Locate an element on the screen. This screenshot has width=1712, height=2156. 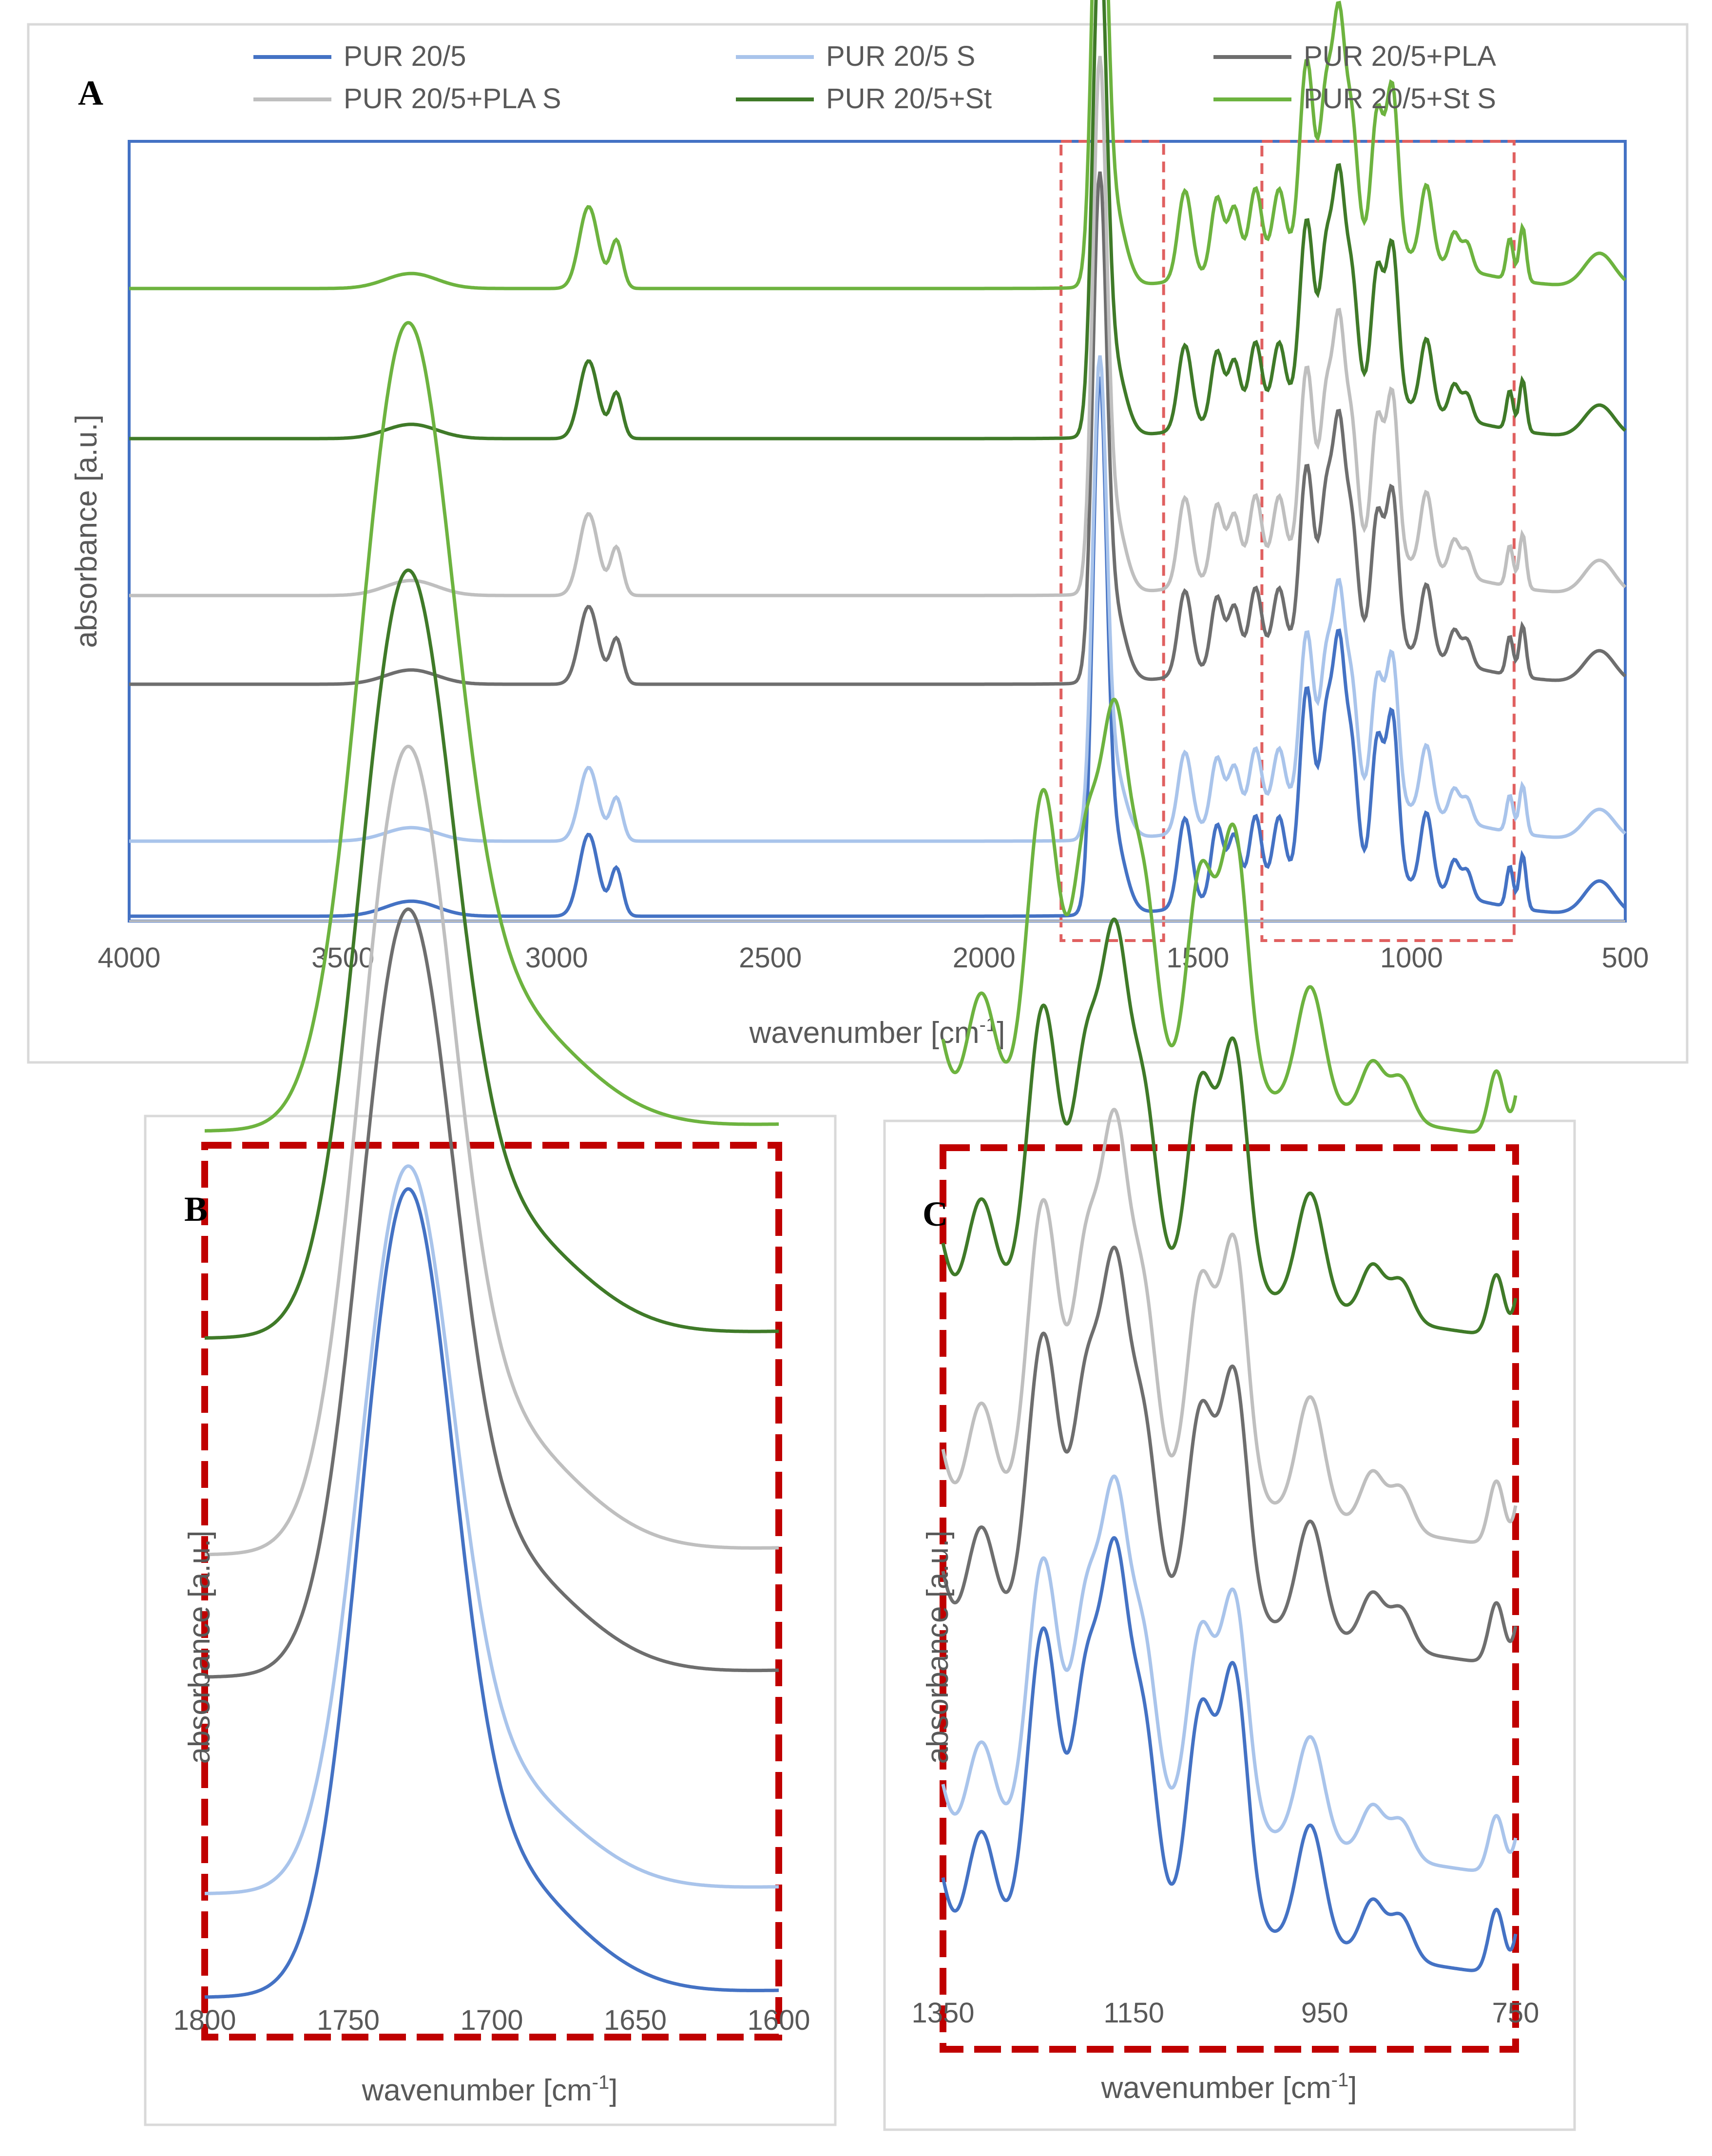
panel-c-tick-label-1150: 1150 is located at coordinates (1133, 2013).